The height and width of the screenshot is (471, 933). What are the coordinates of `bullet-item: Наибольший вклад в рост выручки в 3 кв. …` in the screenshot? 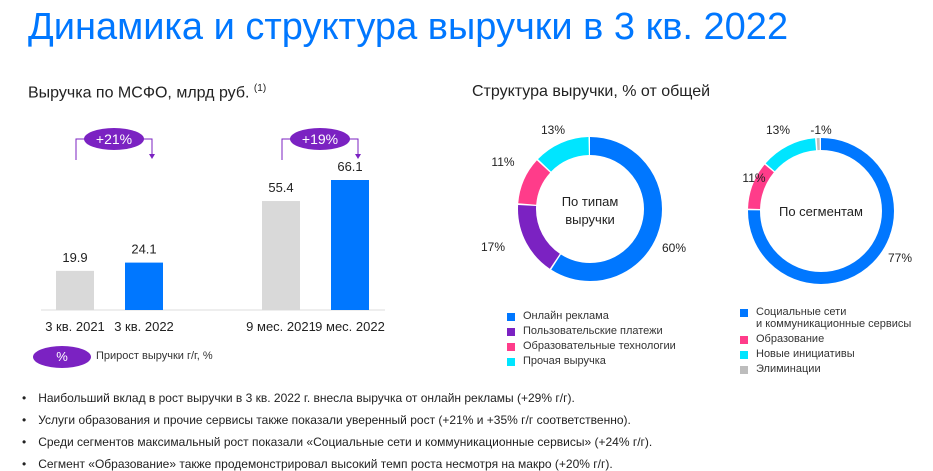 It's located at (298, 398).